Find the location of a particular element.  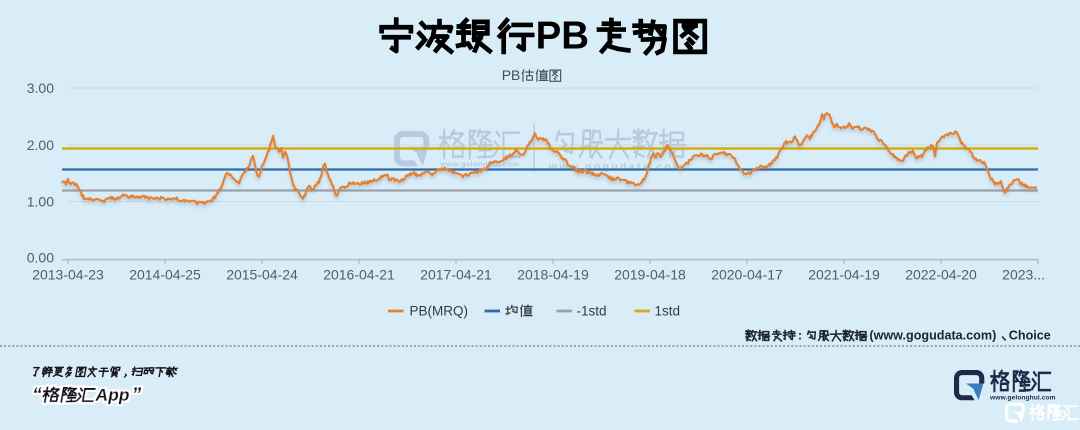

svg-text: 2017-04-21 is located at coordinates (456, 275).